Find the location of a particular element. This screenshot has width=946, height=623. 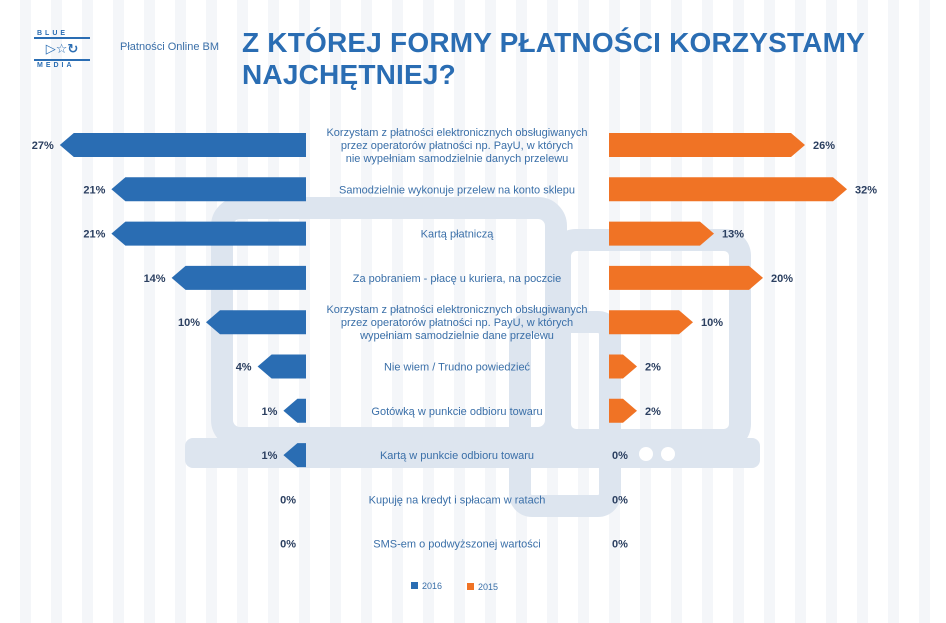

legend-label-2015: 2015 is located at coordinates (488, 587).